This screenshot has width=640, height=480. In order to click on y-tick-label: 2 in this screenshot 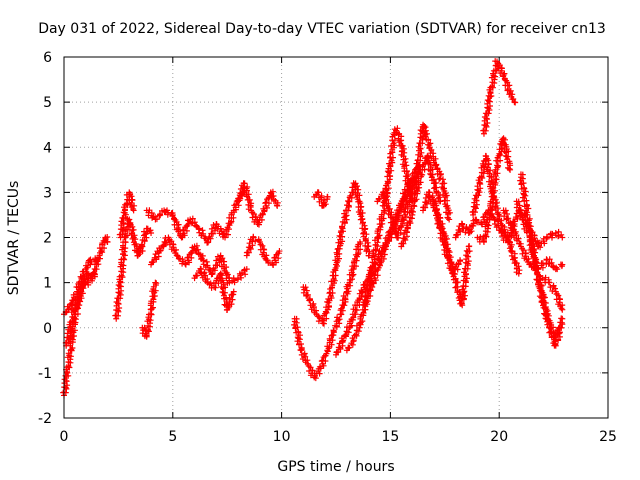, I will do `click(47, 239)`.